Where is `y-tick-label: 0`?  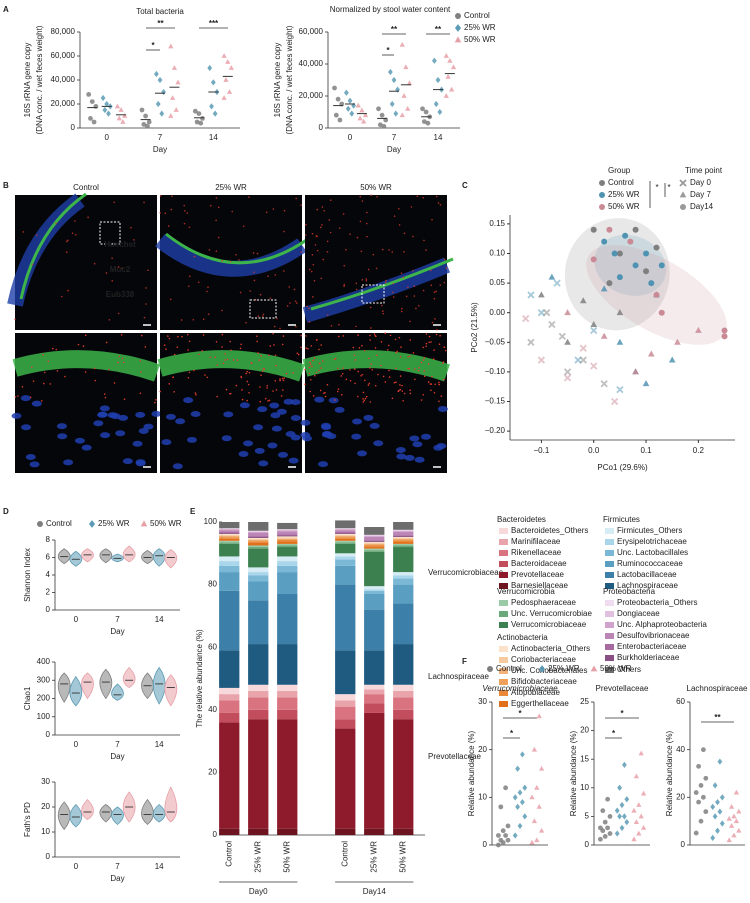
y-tick-label: 0 is located at coordinates (321, 127).